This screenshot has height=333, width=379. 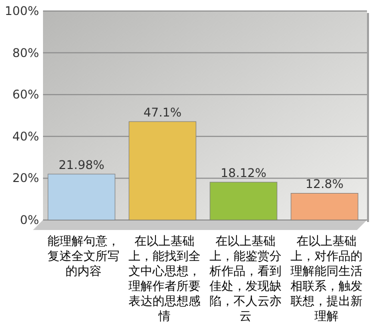 What do you see at coordinates (327, 279) in the screenshot?
I see `x-tick-label: 在以上基础上，对作品的理解能同生活相联系，触发联想，提出新理解` at bounding box center [327, 279].